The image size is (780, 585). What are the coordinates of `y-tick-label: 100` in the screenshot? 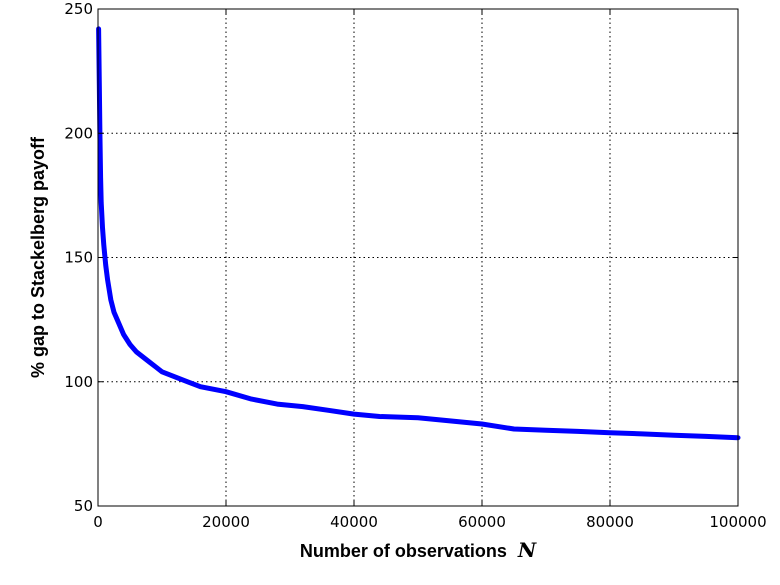 It's located at (78, 382).